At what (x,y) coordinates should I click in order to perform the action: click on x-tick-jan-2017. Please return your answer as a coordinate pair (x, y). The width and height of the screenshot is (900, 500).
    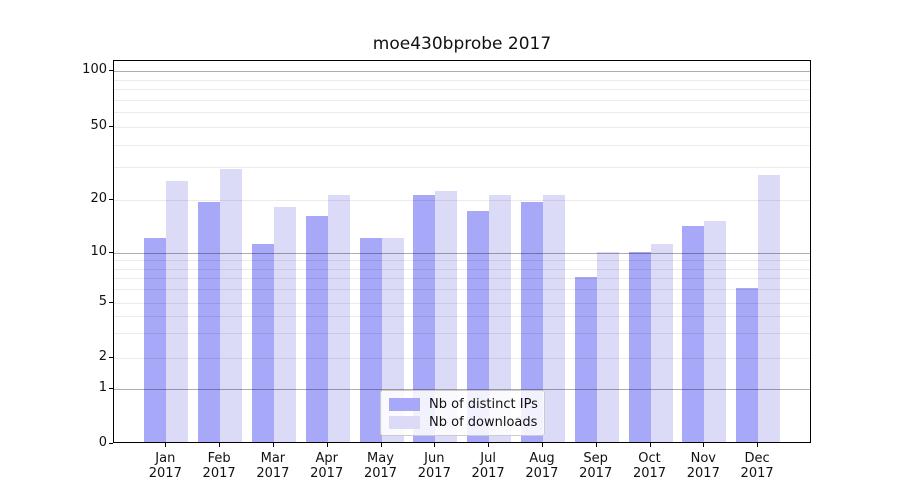
    Looking at the image, I should click on (166, 445).